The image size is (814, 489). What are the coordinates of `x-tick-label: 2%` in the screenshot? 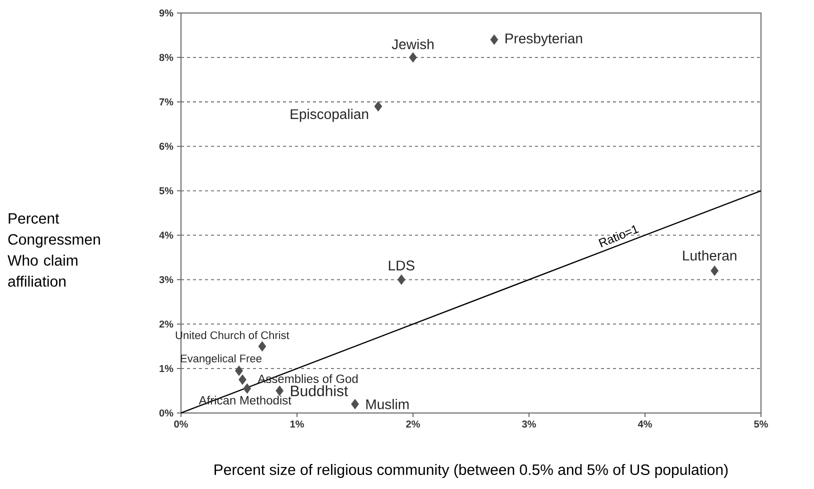 It's located at (413, 424).